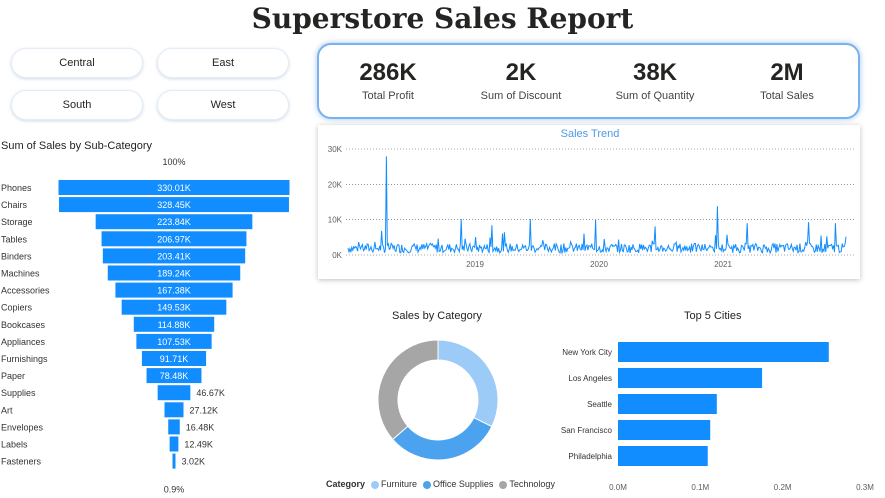 The height and width of the screenshot is (498, 885). Describe the element at coordinates (16, 256) in the screenshot. I see `funnel-category-label: Binders` at that location.